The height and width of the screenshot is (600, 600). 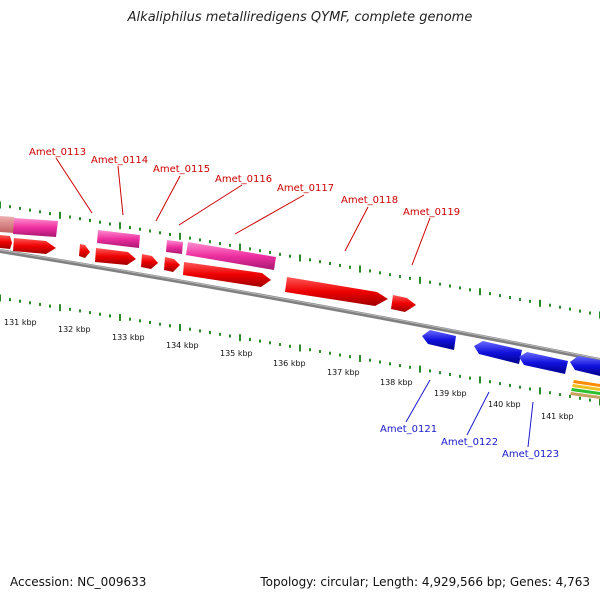 What do you see at coordinates (431, 212) in the screenshot?
I see `gene-label-0119: Amet_0119` at bounding box center [431, 212].